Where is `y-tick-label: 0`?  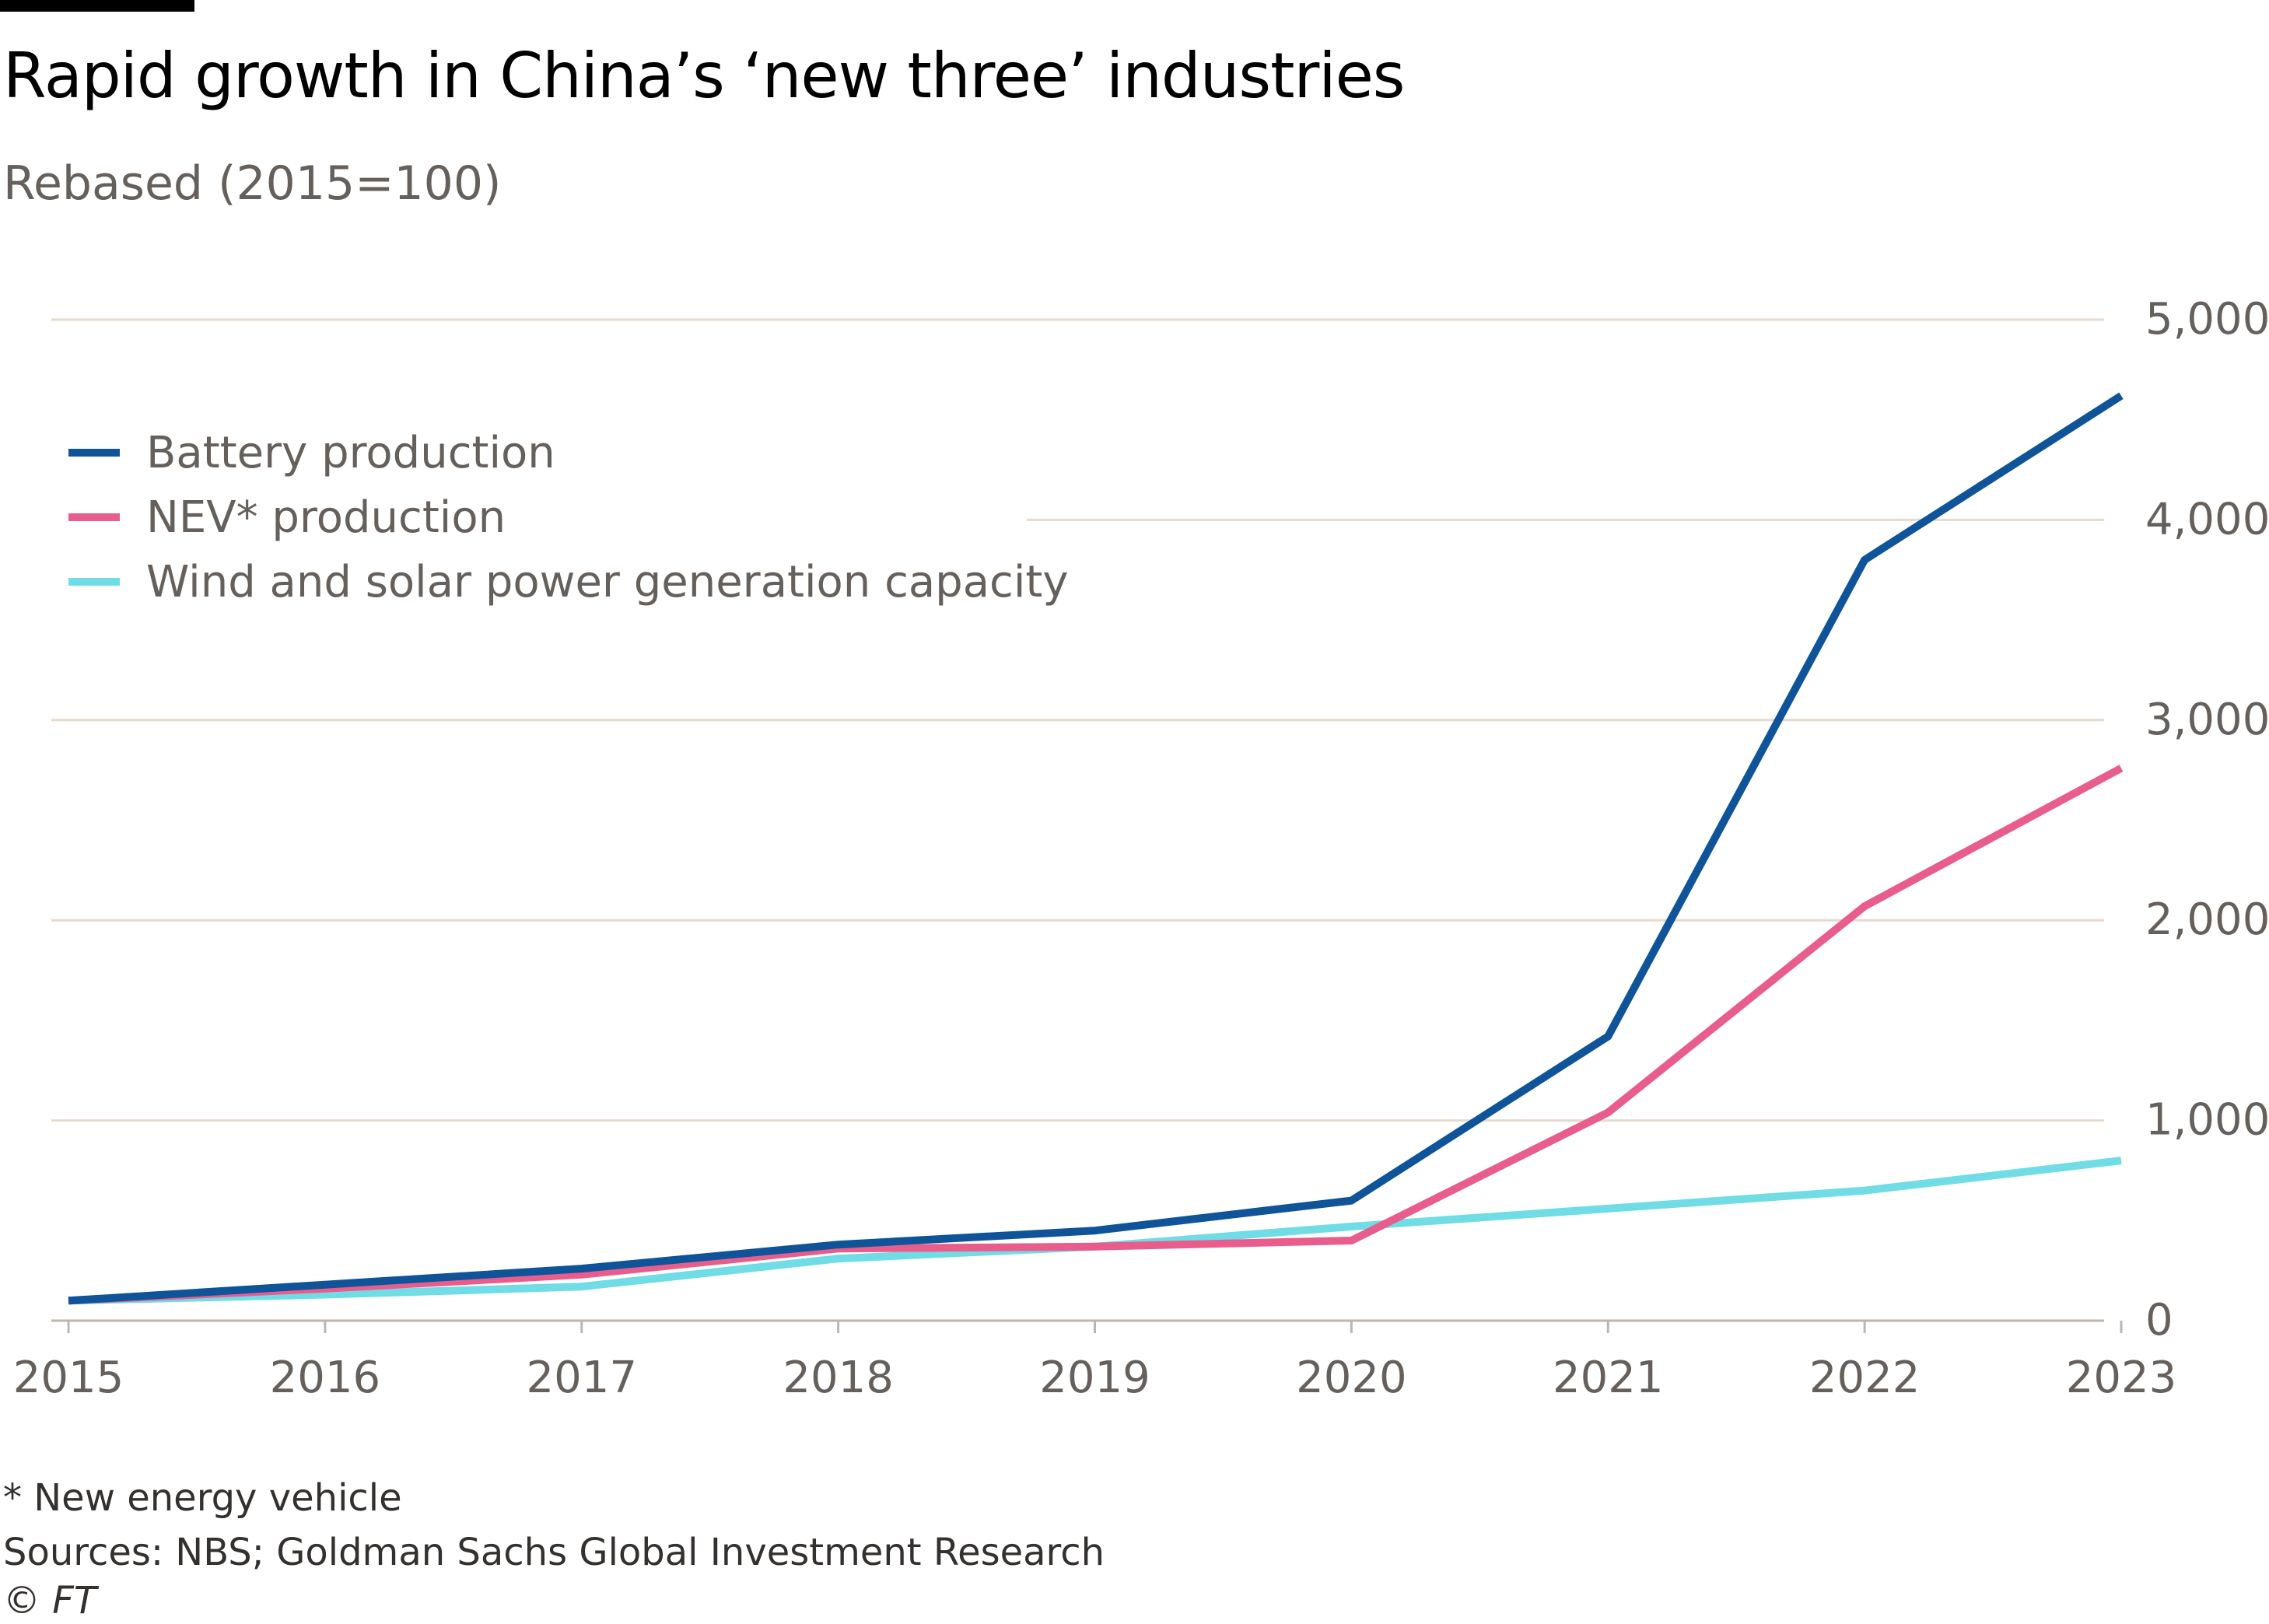
y-tick-label: 0 is located at coordinates (2159, 1321).